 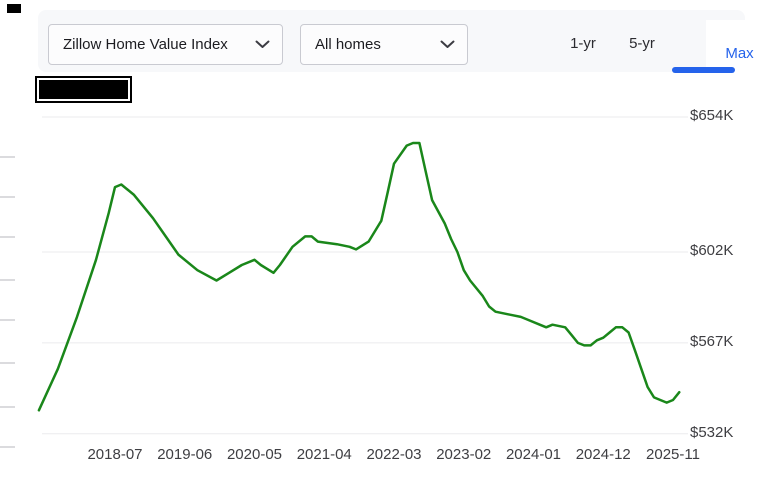 What do you see at coordinates (14, 8) in the screenshot?
I see `corner-mark` at bounding box center [14, 8].